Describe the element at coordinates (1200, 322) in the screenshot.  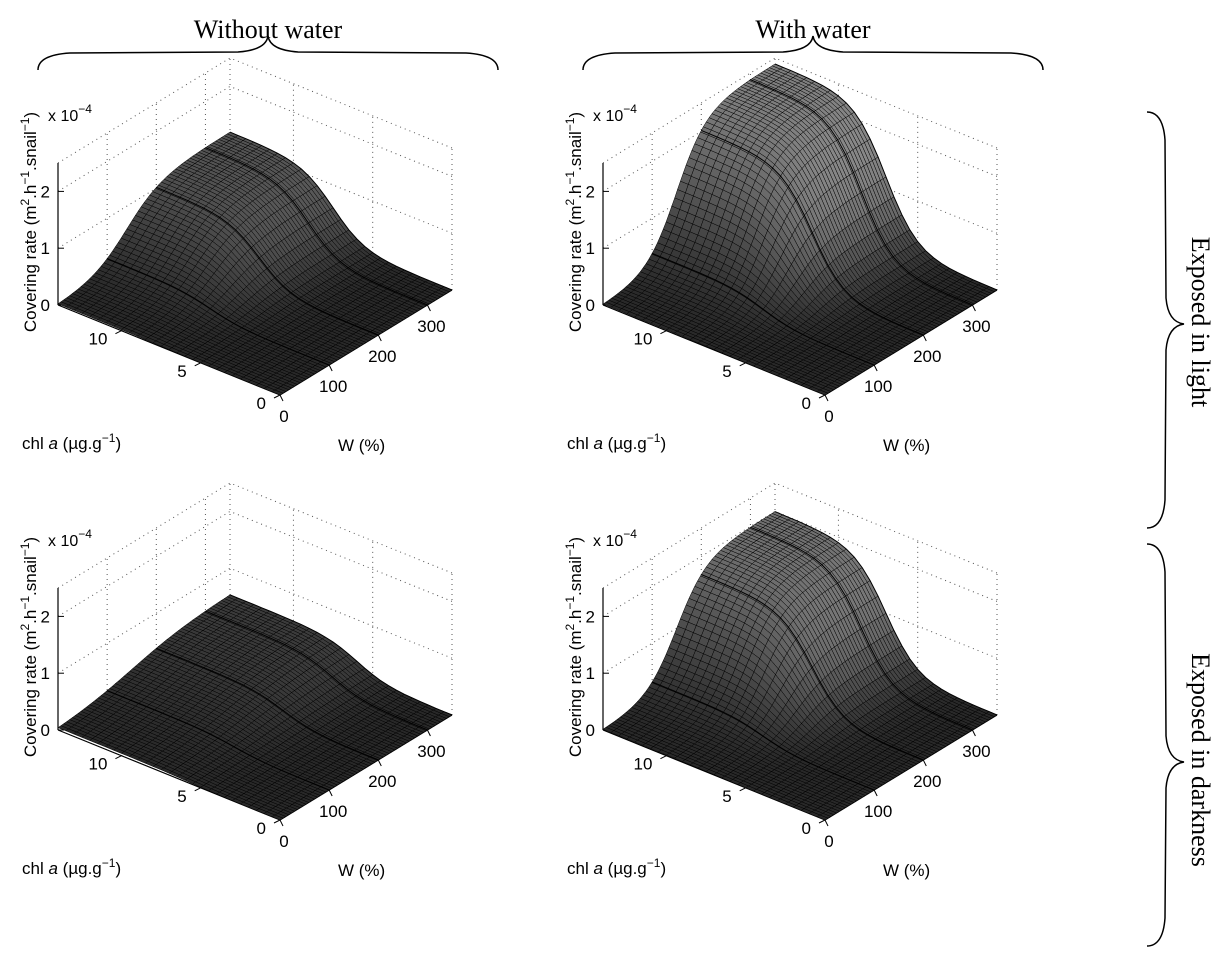
I see `row-header-light: Exposed in light` at that location.